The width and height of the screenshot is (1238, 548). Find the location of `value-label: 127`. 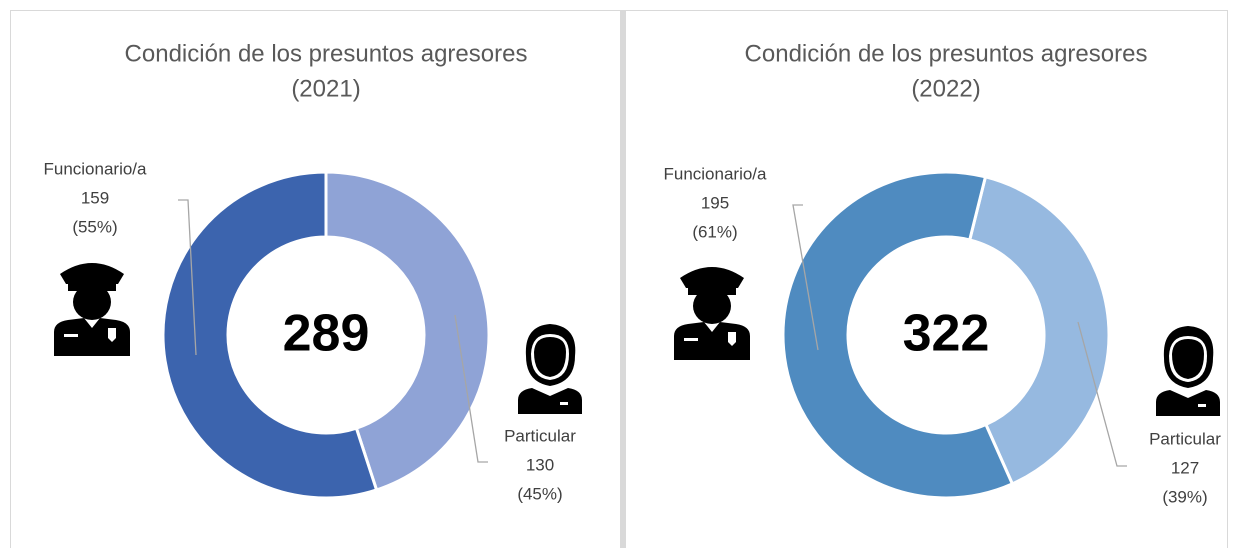

value-label: 127 is located at coordinates (1185, 467).